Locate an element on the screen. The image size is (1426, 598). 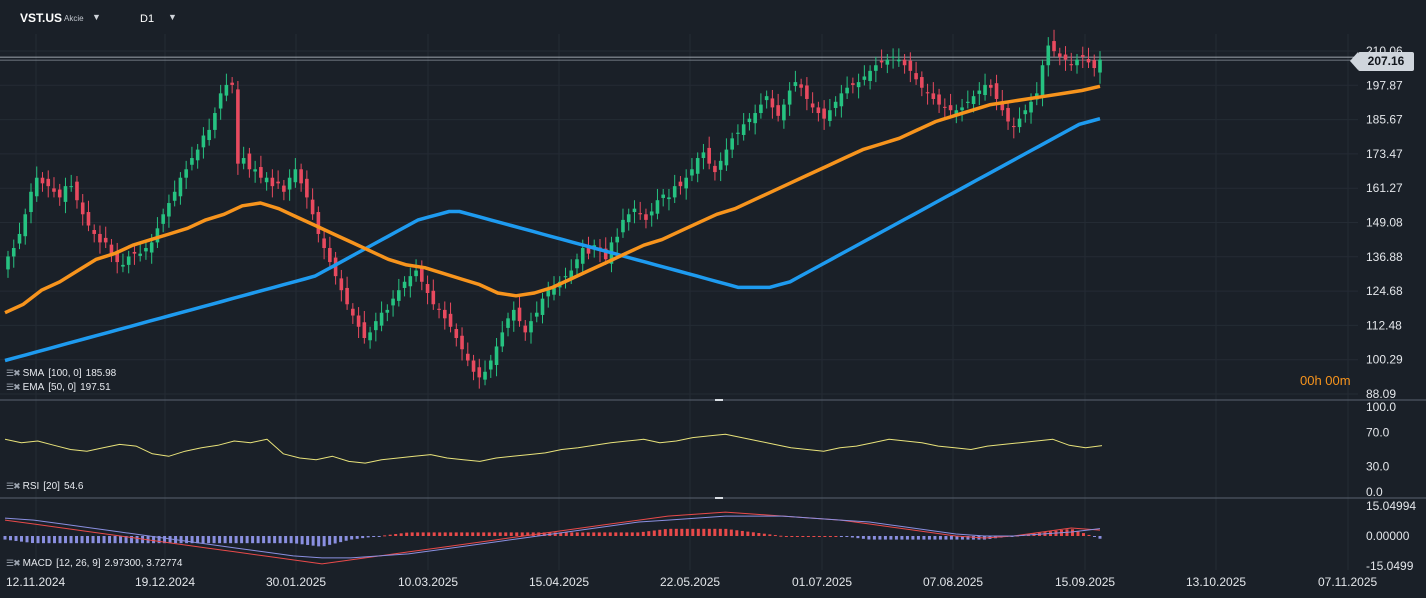
timeframe-selector: D1 is located at coordinates (147, 19).